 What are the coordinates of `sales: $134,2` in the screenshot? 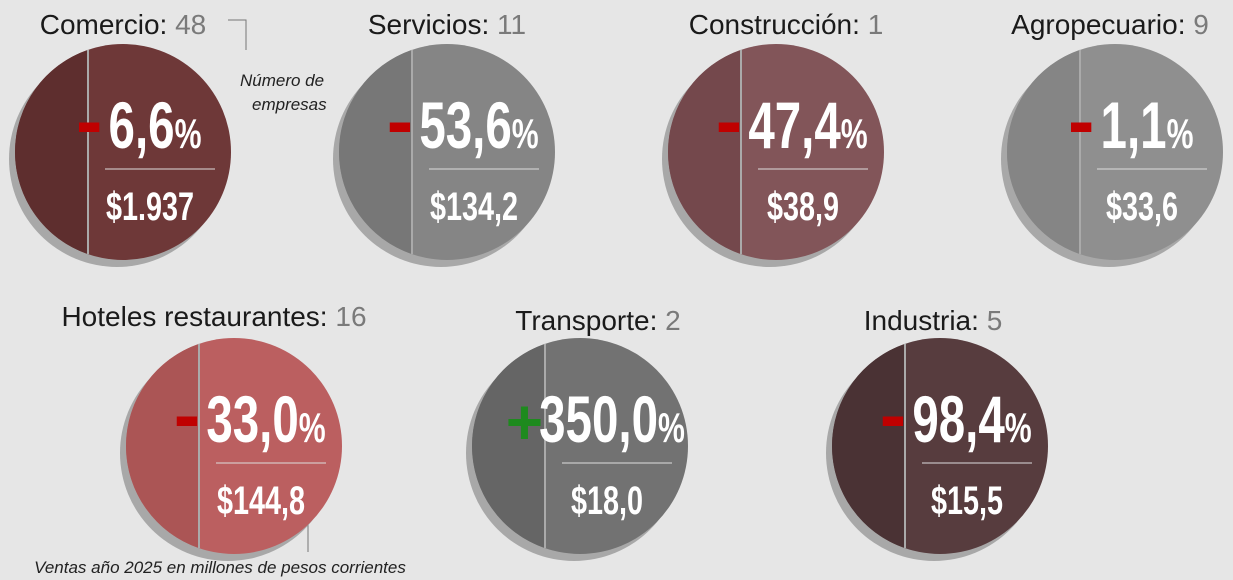 It's located at (474, 206).